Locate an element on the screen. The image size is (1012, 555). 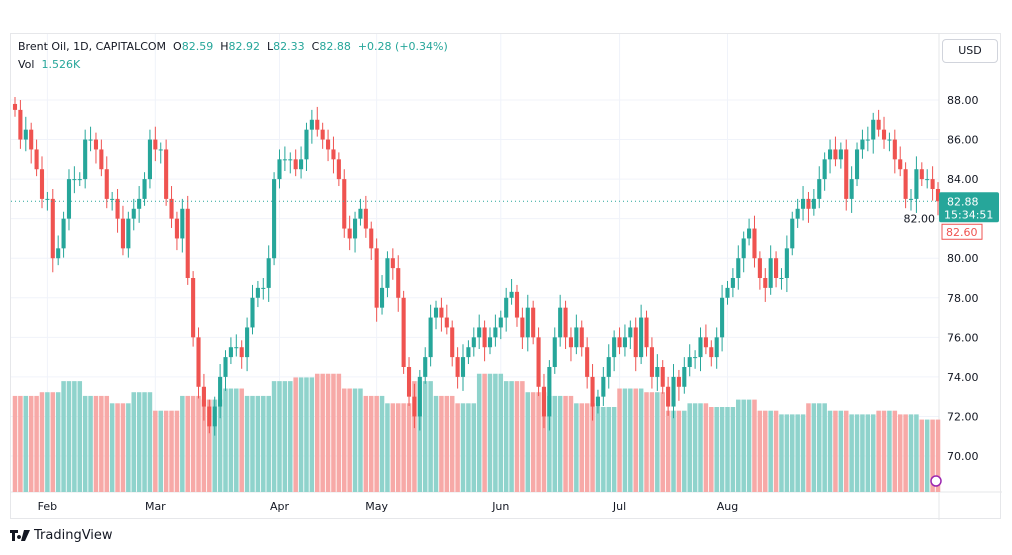
symbol-label: Brent Oil, 1D, CAPITALCOM is located at coordinates (92, 46).